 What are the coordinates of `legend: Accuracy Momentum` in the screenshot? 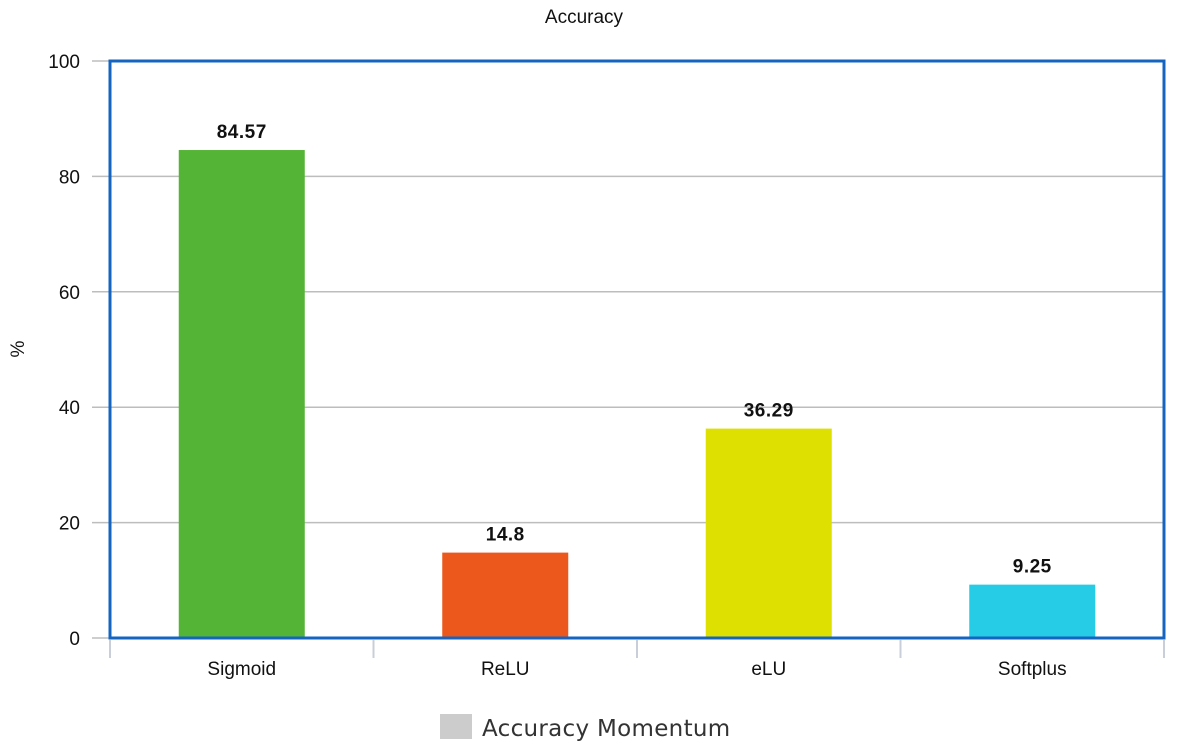 It's located at (585, 728).